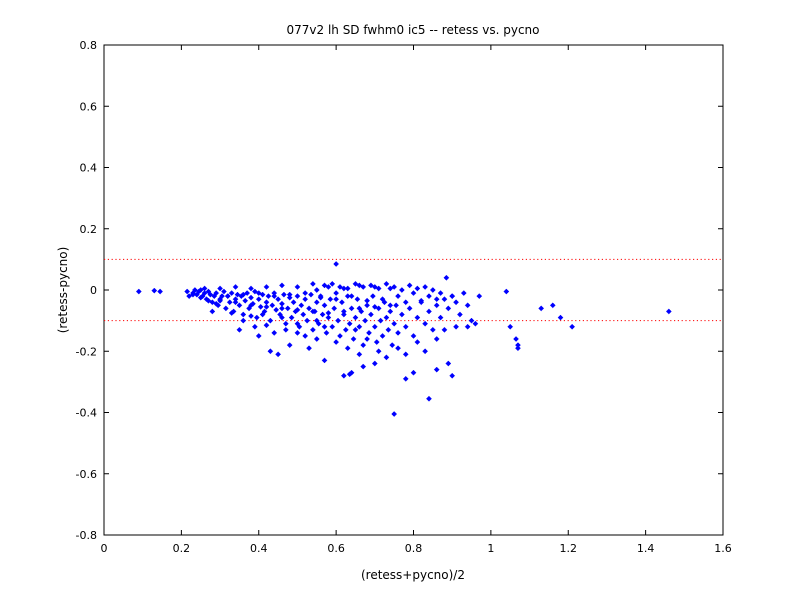  Describe the element at coordinates (89, 45) in the screenshot. I see `y-tick-label: 0.8` at that location.